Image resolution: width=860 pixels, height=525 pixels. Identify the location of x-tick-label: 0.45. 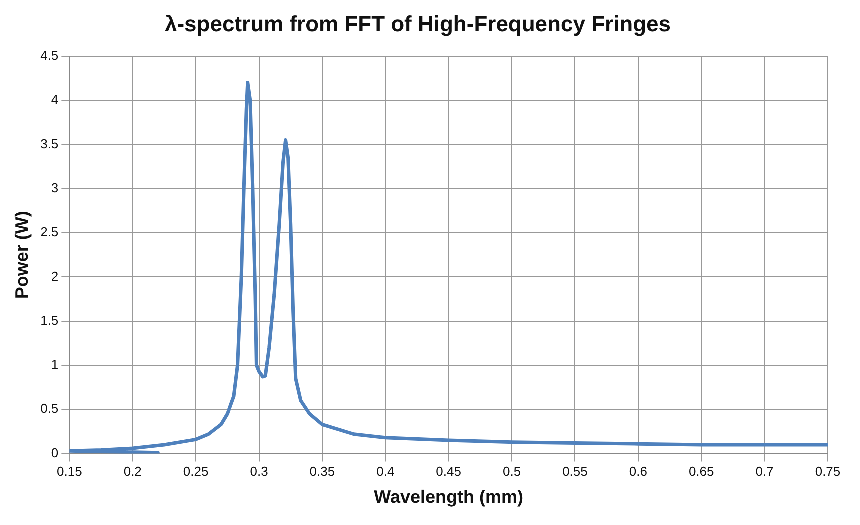
(449, 472).